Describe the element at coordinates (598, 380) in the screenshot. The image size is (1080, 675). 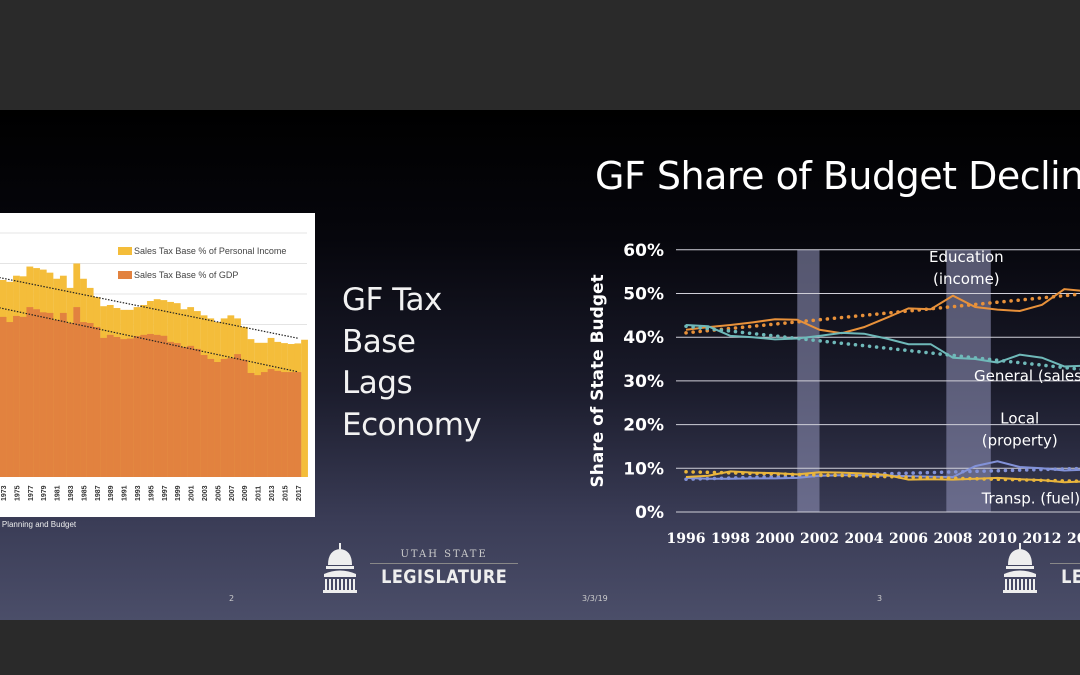
I see `y-axis-label: Share of State Budget` at that location.